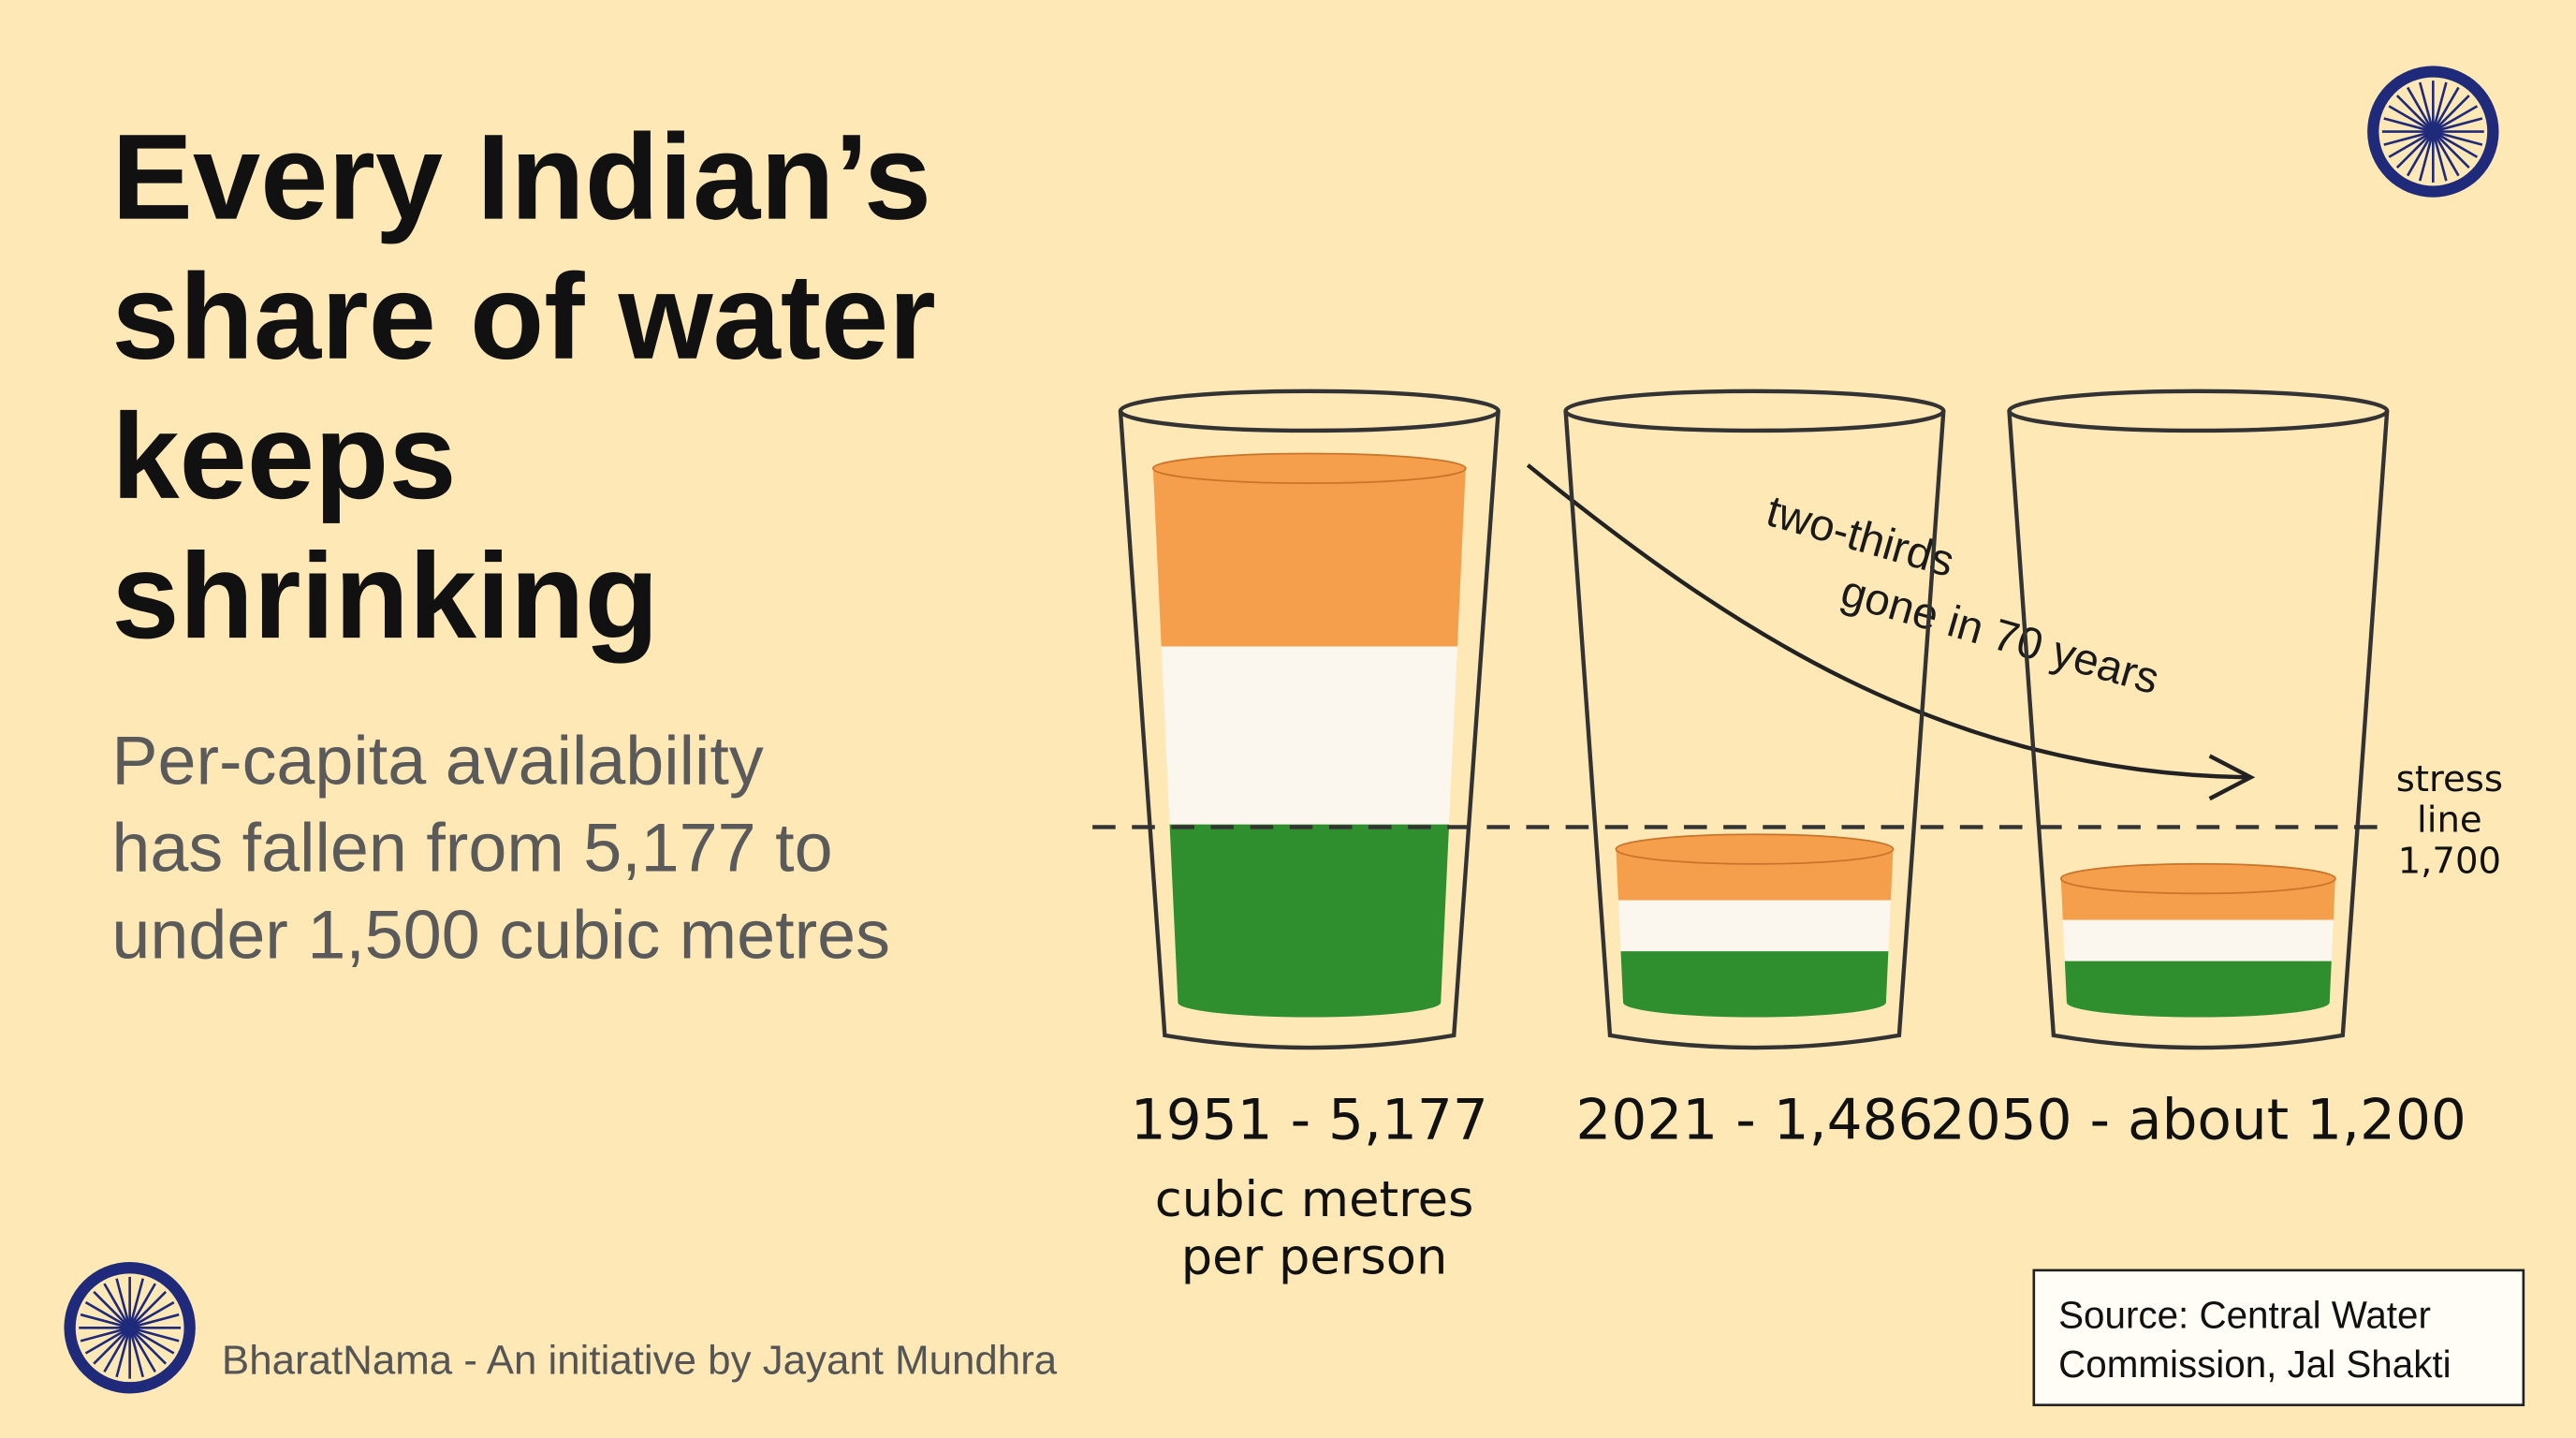 The height and width of the screenshot is (1438, 2576). Describe the element at coordinates (2254, 1364) in the screenshot. I see `source: Commission, Jal Shakti` at that location.